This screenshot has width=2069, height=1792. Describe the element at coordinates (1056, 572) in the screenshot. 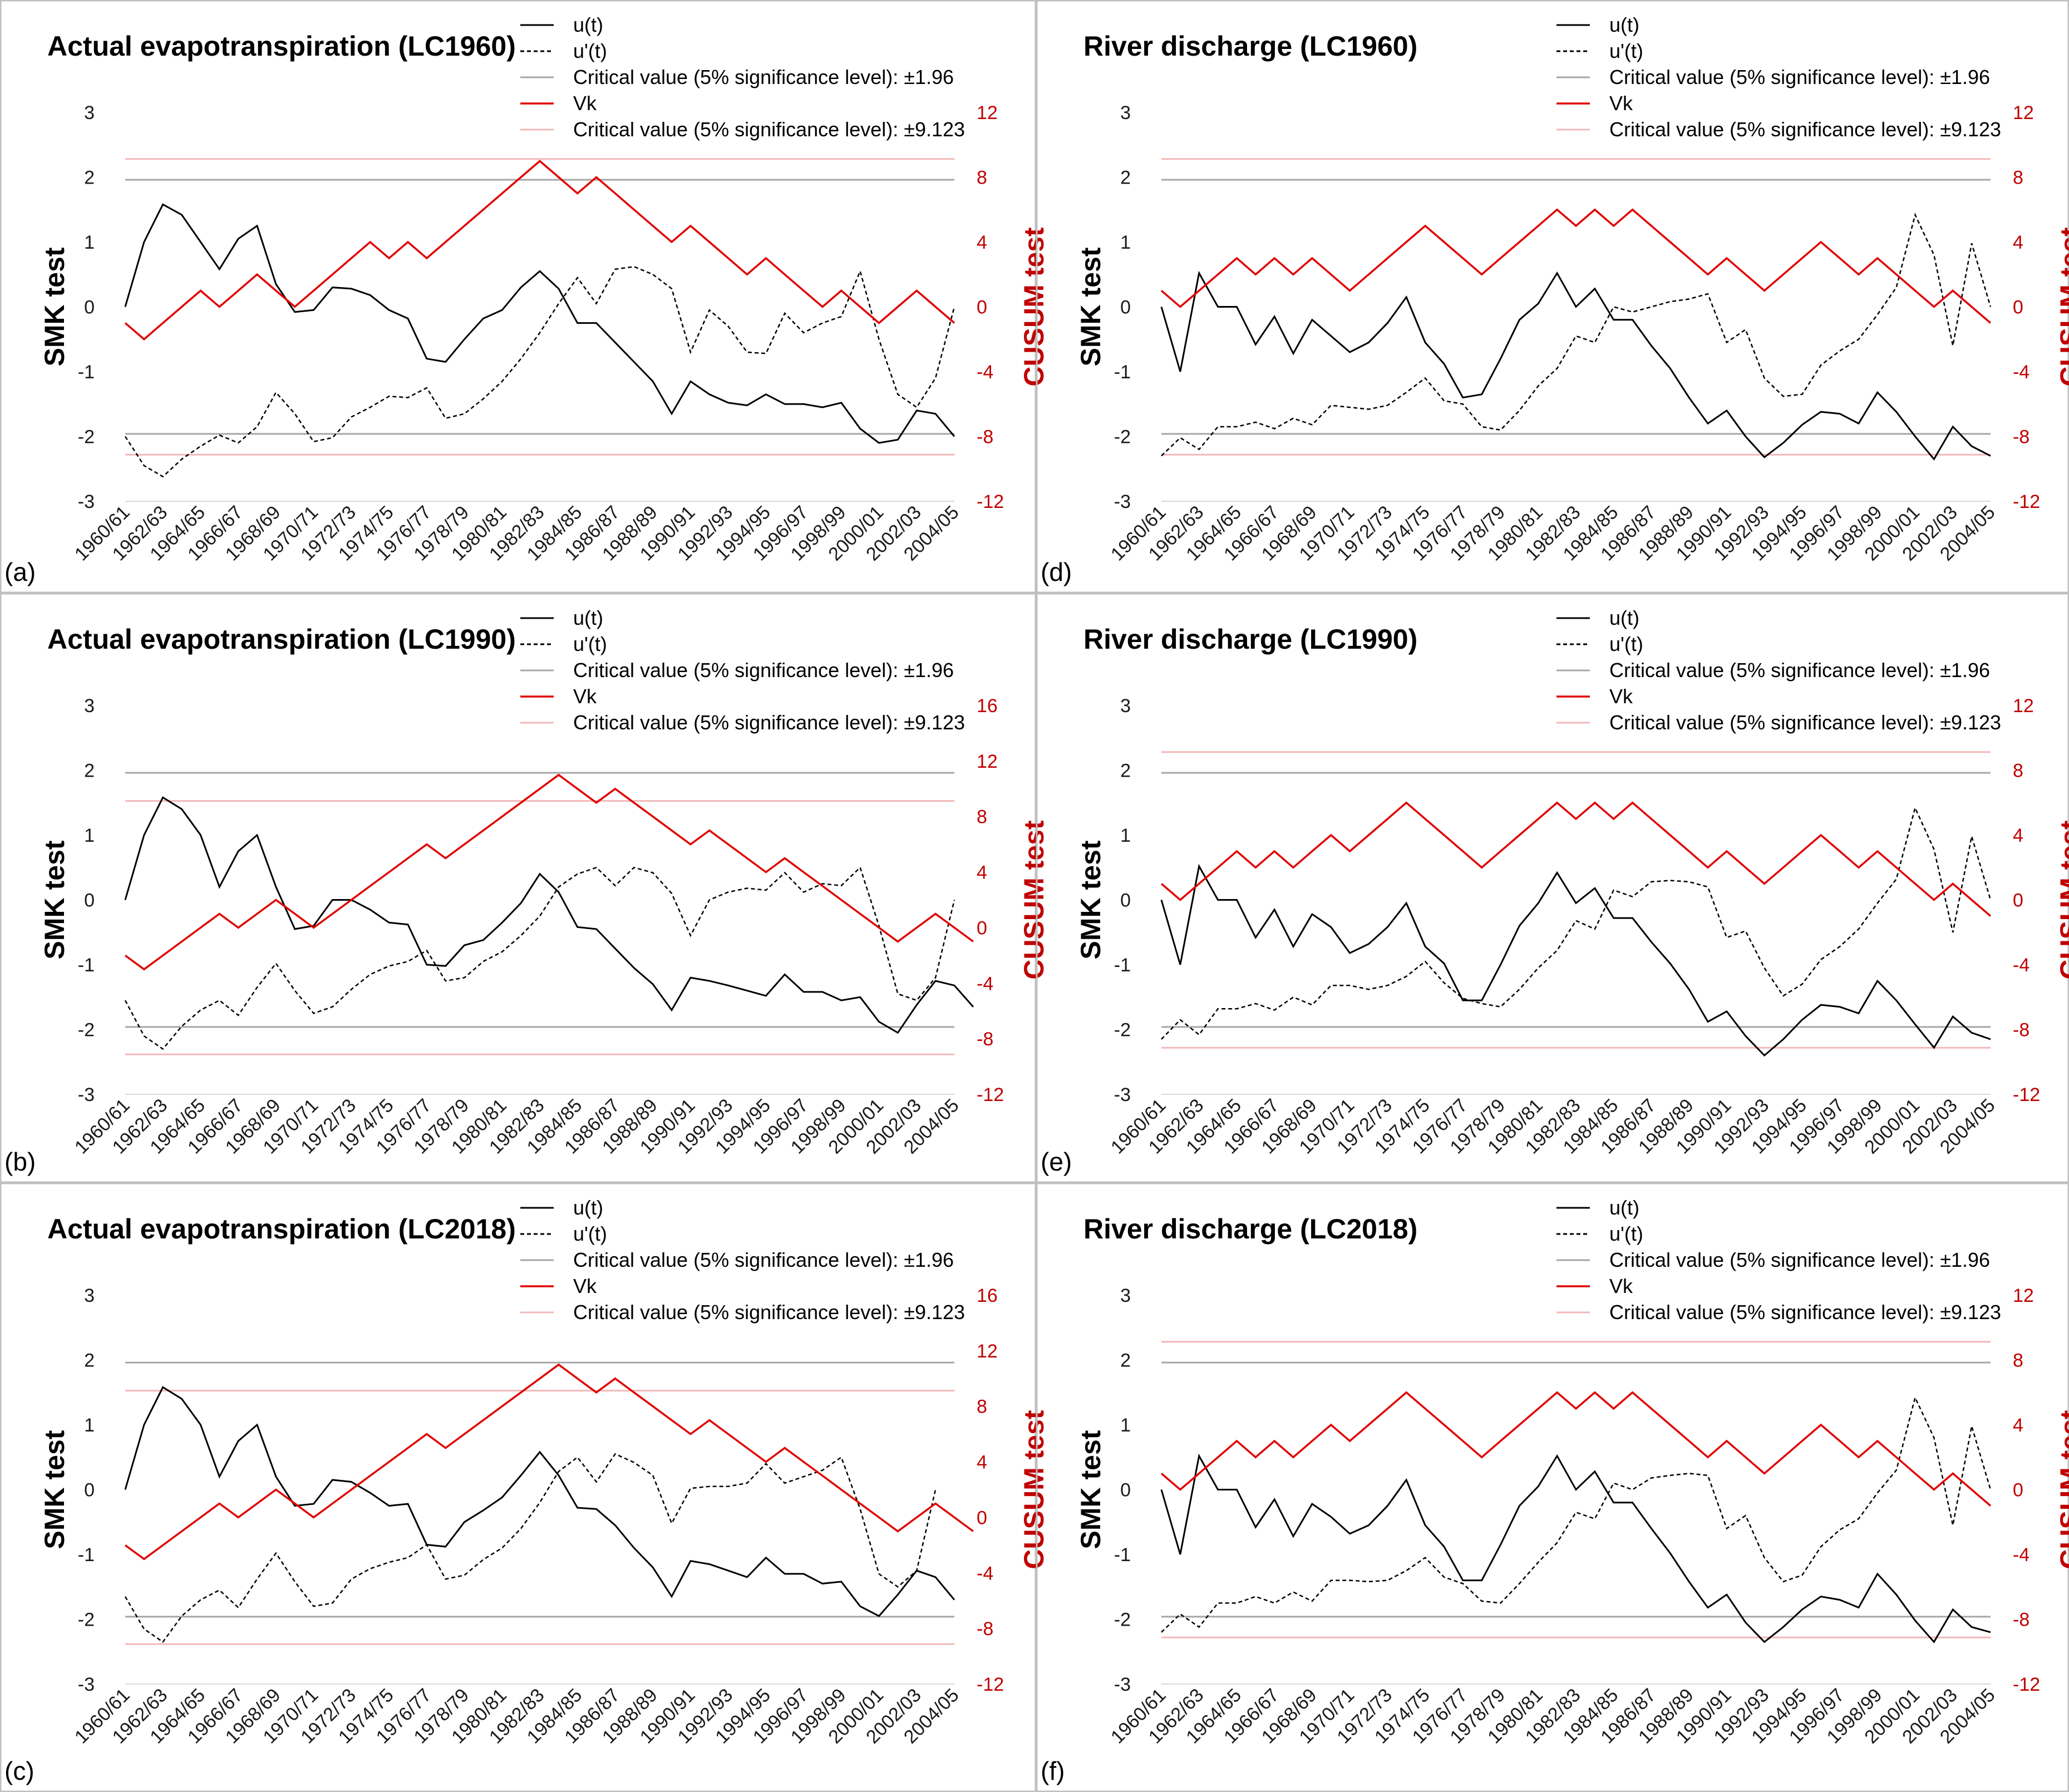

I see `panel-label: (d)` at that location.